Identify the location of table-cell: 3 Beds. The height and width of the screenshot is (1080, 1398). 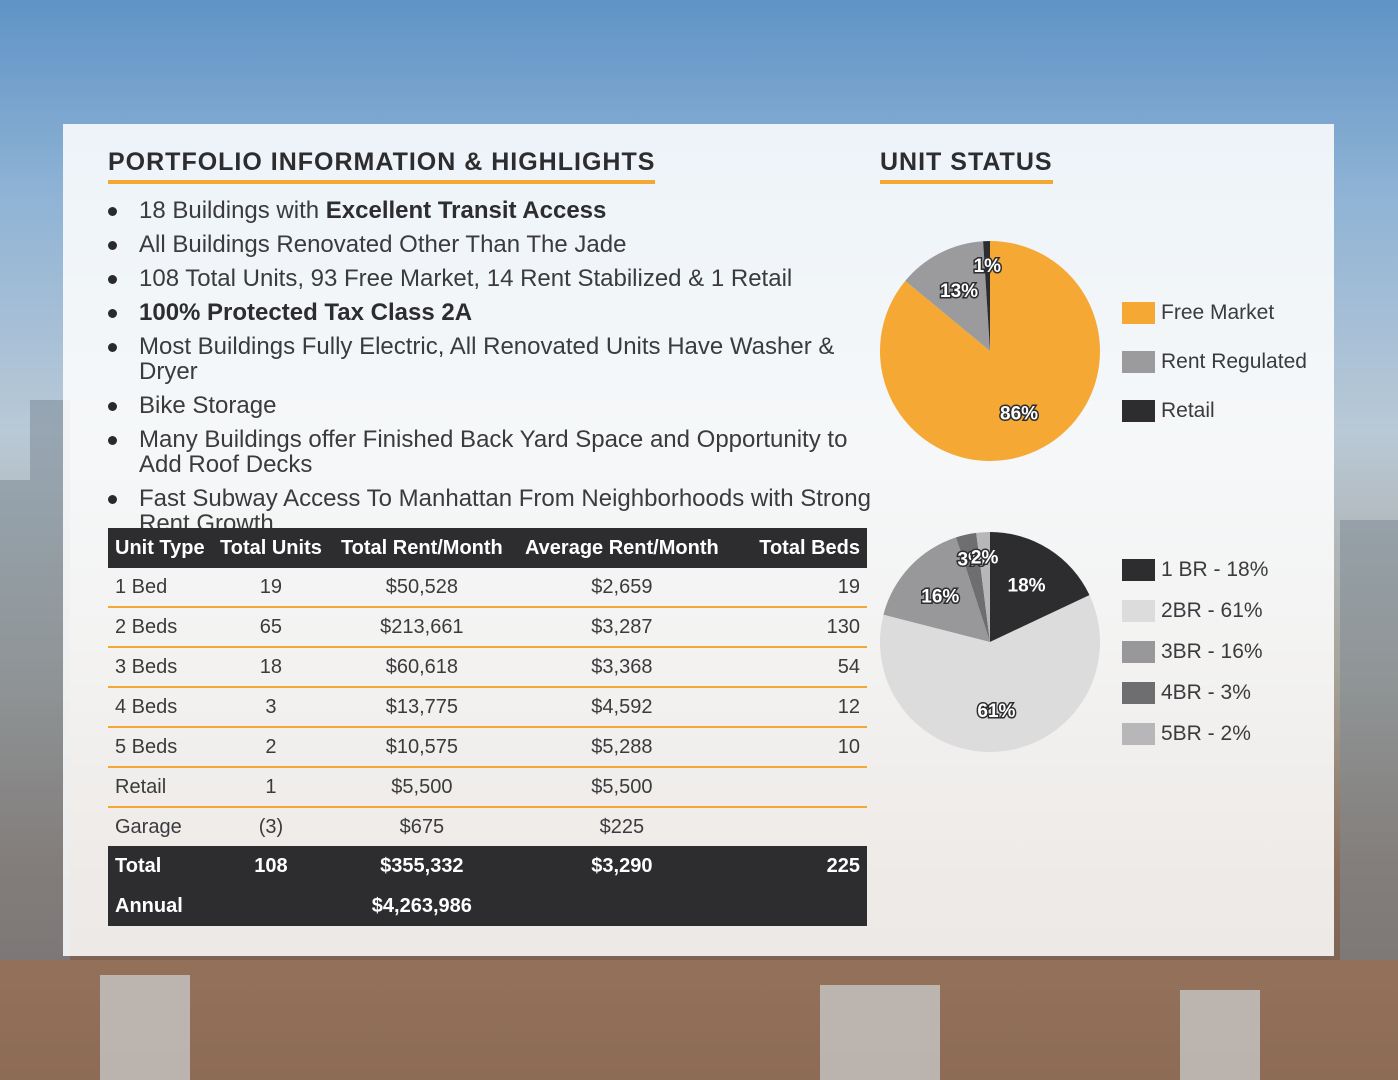
(160, 667).